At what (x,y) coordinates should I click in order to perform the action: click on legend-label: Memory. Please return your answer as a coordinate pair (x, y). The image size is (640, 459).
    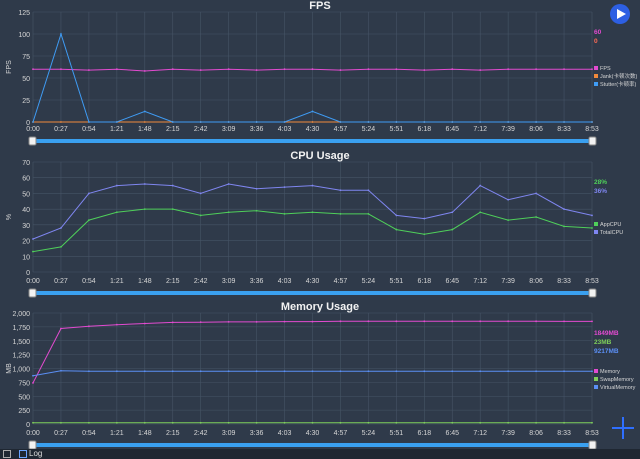
    Looking at the image, I should click on (610, 372).